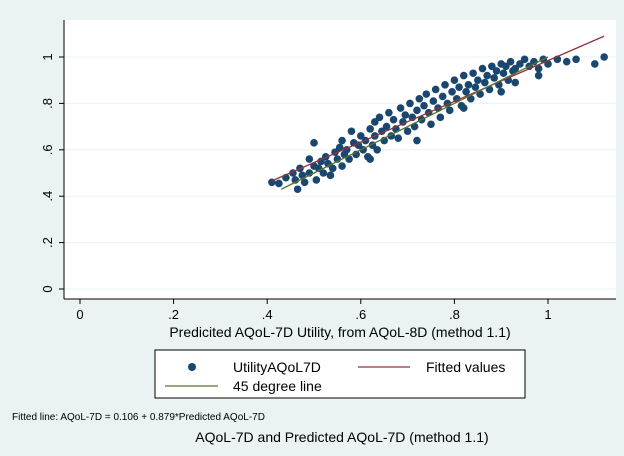  What do you see at coordinates (47, 242) in the screenshot?
I see `y-tick-label: .2` at bounding box center [47, 242].